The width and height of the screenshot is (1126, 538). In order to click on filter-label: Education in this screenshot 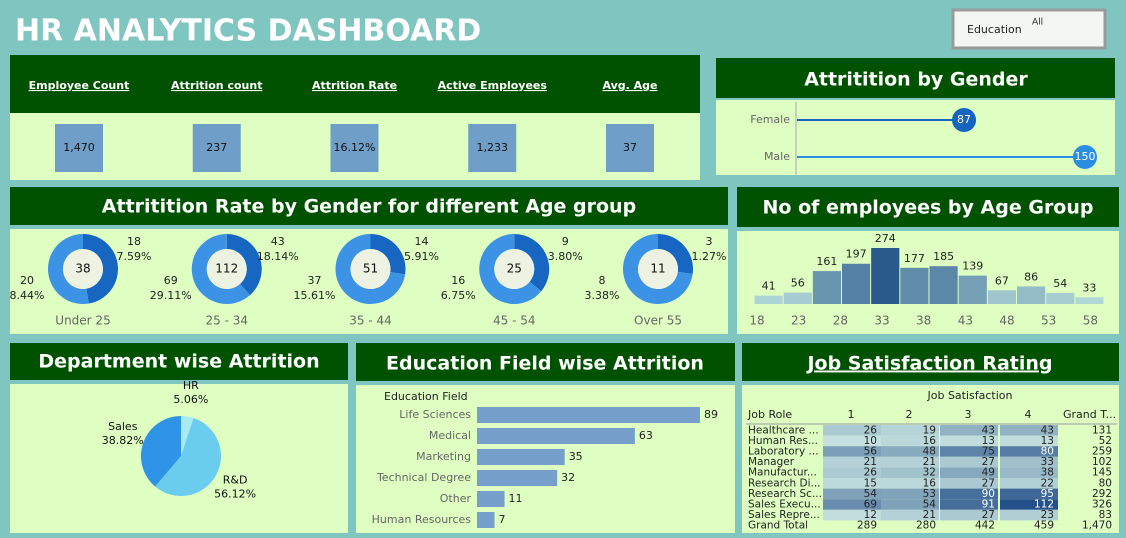, I will do `click(994, 29)`.